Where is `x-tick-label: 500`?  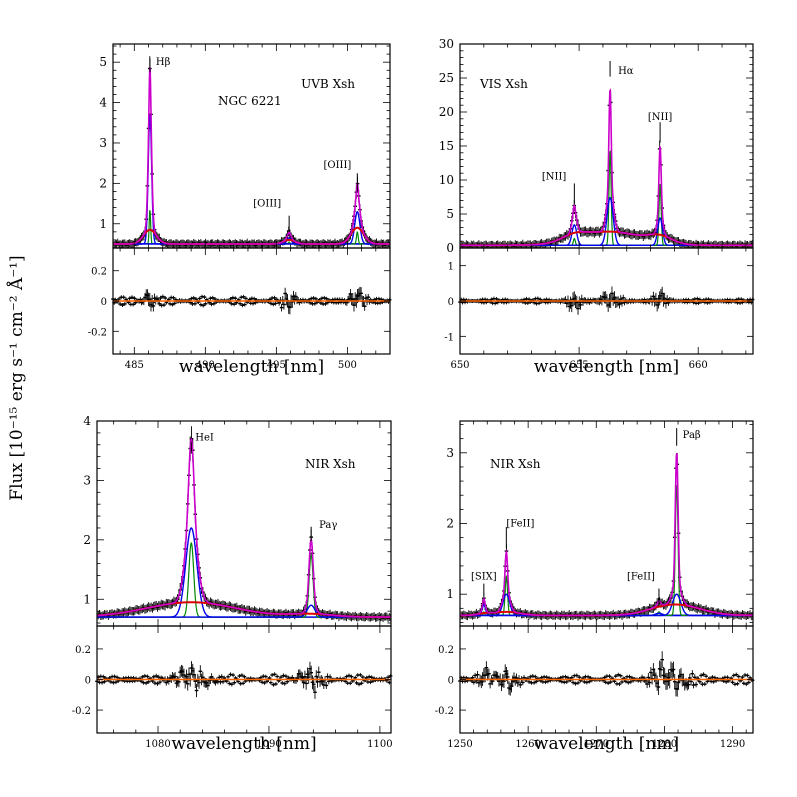 x-tick-label: 500 is located at coordinates (347, 365).